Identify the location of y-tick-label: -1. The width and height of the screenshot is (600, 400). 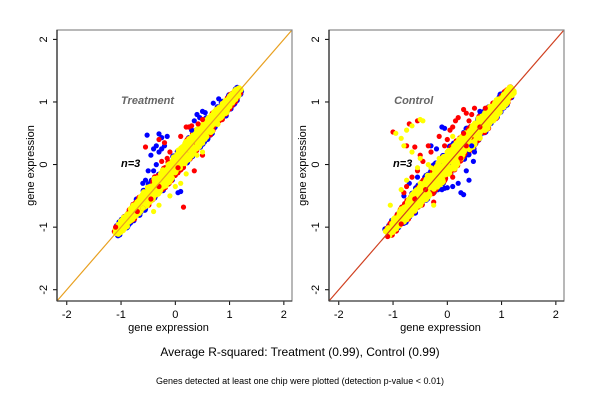
(316, 227).